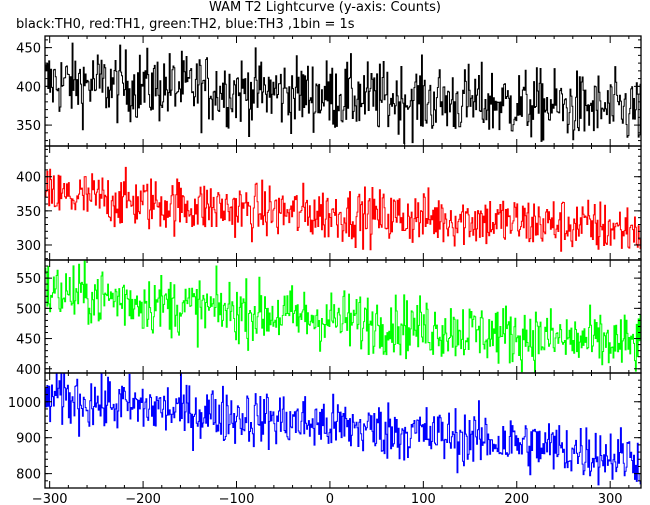 The height and width of the screenshot is (505, 650). I want to click on x-tick-label: 0, so click(330, 498).